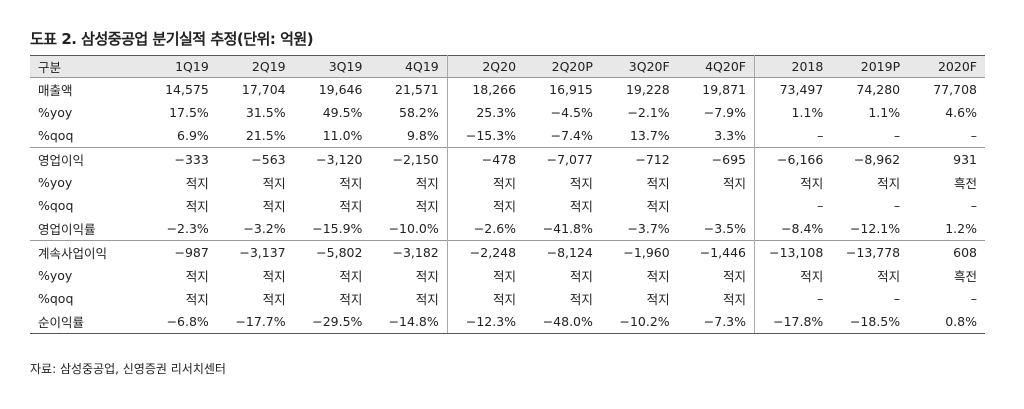 This screenshot has width=1024, height=409. Describe the element at coordinates (409, 159) in the screenshot. I see `cell: −2,150` at that location.